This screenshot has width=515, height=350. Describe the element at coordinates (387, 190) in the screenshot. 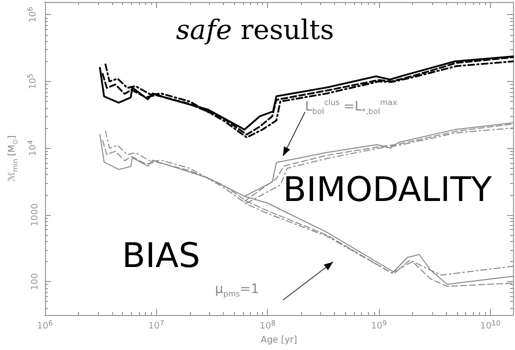

I see `annotation: BIMODALITY` at that location.